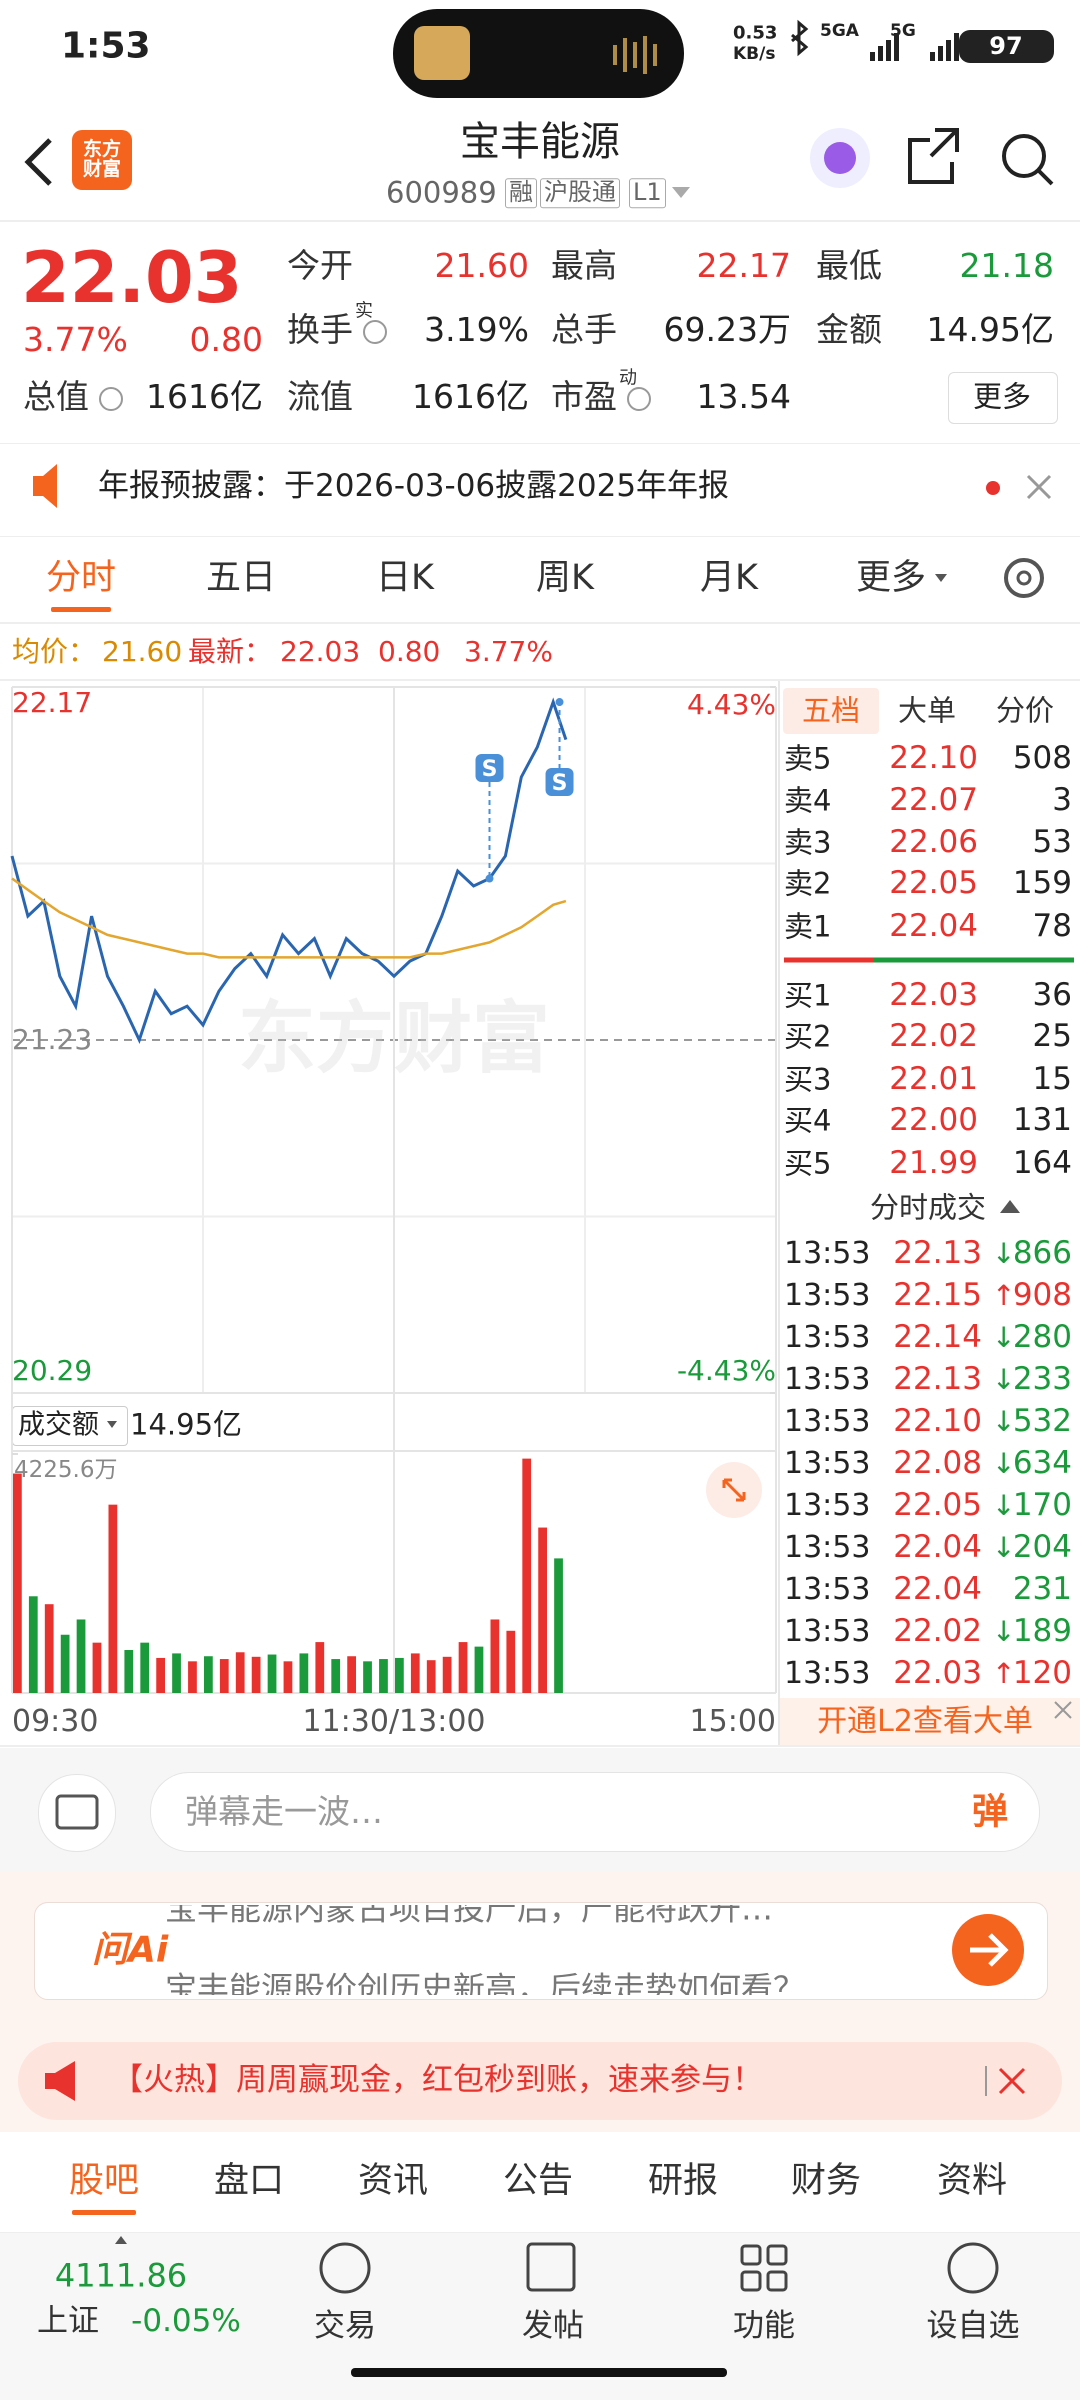 This screenshot has height=2400, width=1080. Describe the element at coordinates (584, 397) in the screenshot. I see `field-label: 市盈` at that location.